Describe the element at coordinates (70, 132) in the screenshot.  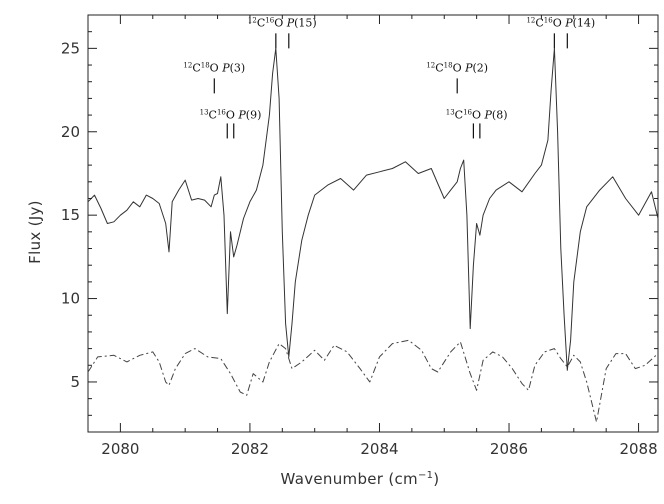
I see `y-tick-label: 20` at that location.